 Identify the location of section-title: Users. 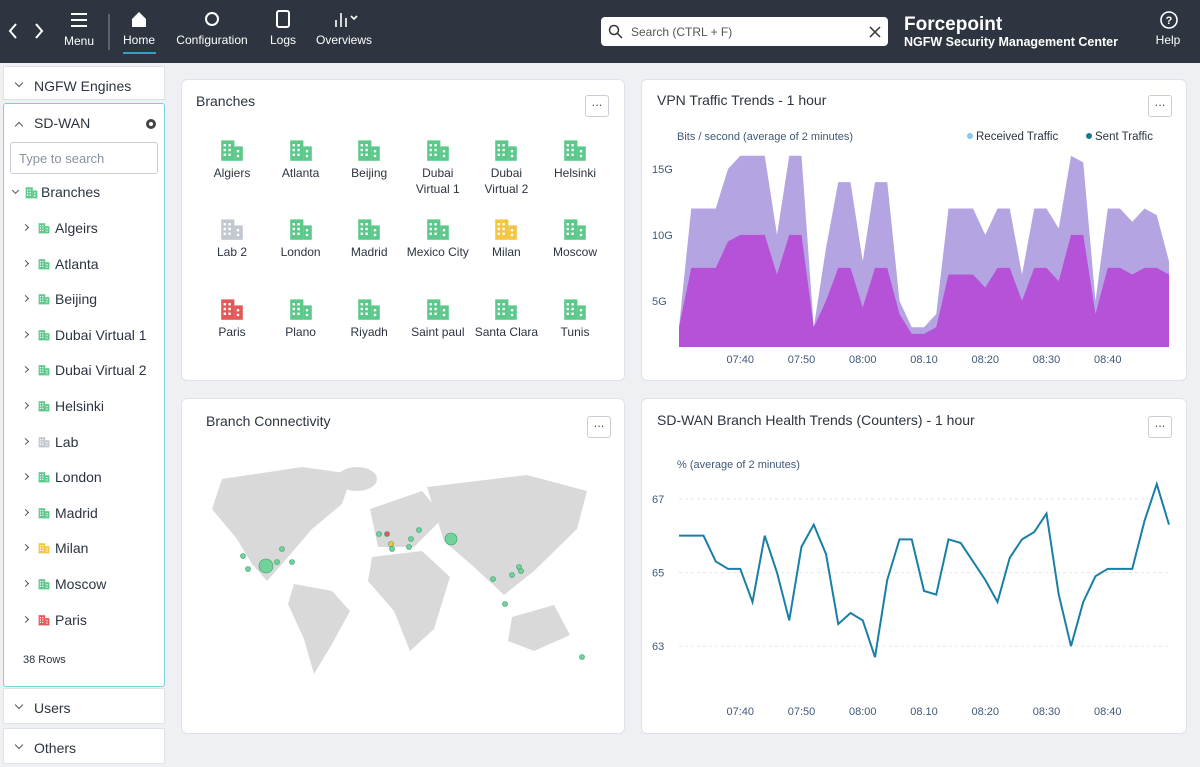
(52, 708).